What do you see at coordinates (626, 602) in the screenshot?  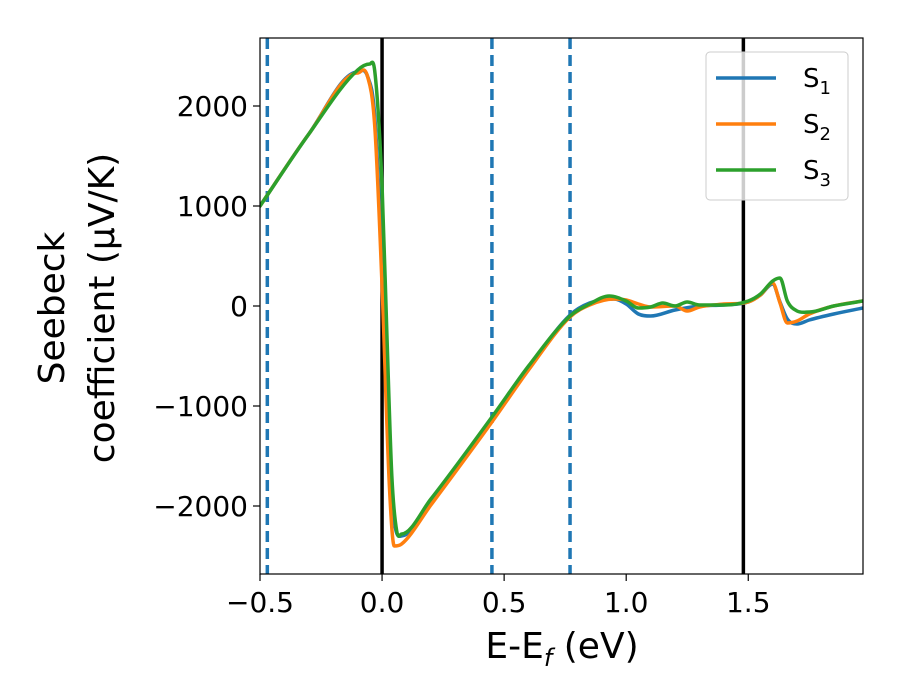 I see `x-tick-label: 1.0` at bounding box center [626, 602].